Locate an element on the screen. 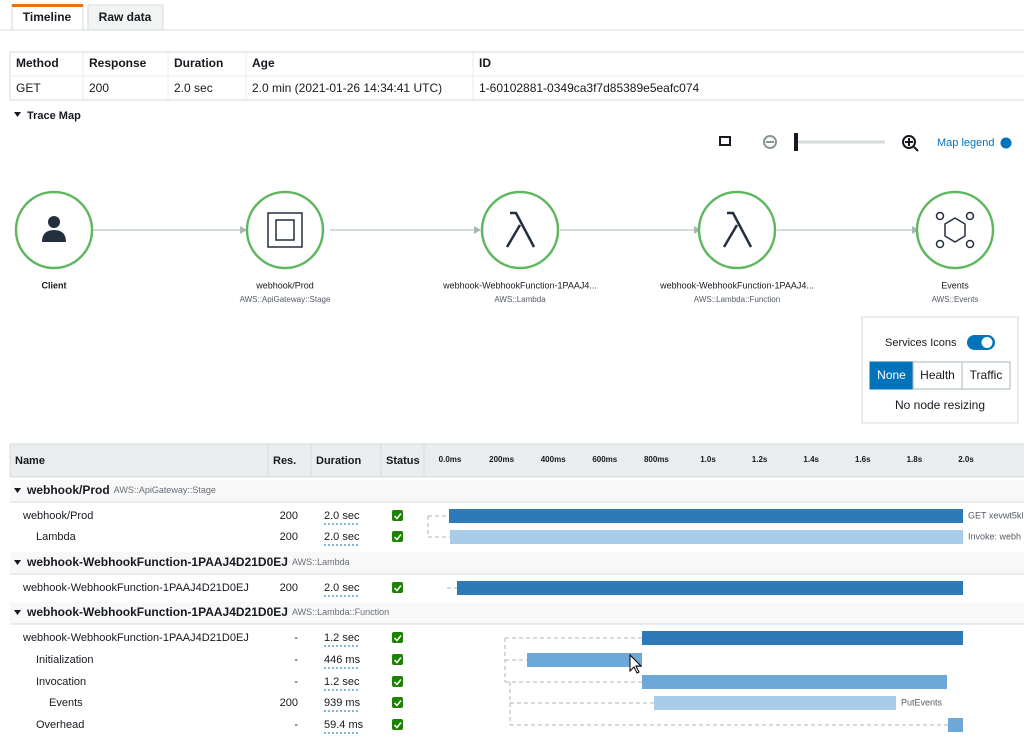  lambda-icon is located at coordinates (737, 229).